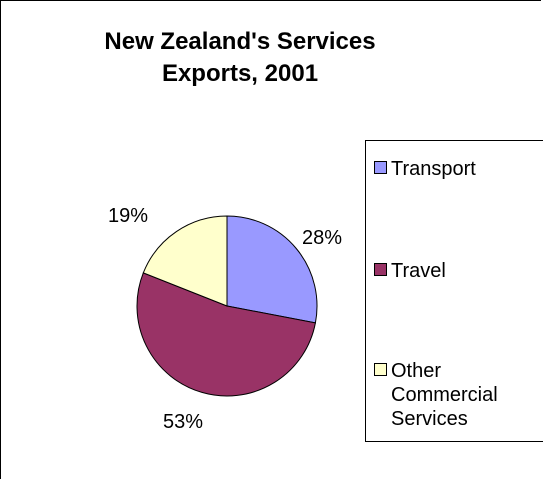 This screenshot has width=543, height=481. What do you see at coordinates (240, 41) in the screenshot?
I see `chart-title-line-1: New Zealand's Services` at bounding box center [240, 41].